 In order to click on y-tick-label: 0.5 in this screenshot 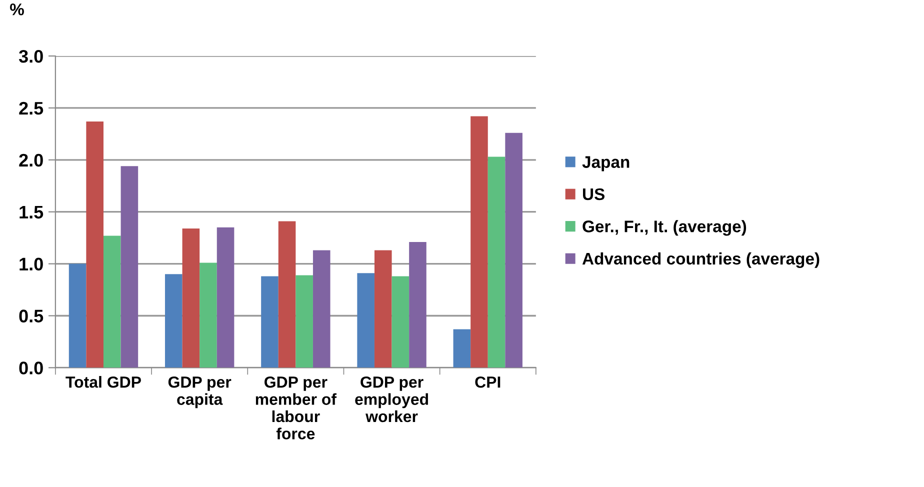, I will do `click(31, 316)`.